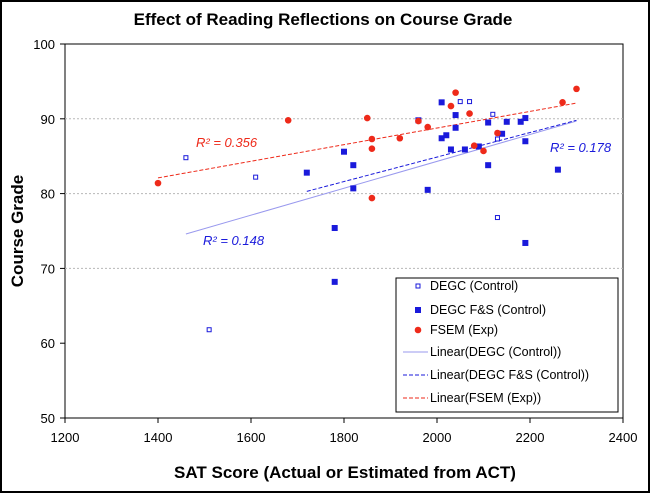 The image size is (650, 493). What do you see at coordinates (48, 418) in the screenshot?
I see `y-tick-label: 50` at bounding box center [48, 418].